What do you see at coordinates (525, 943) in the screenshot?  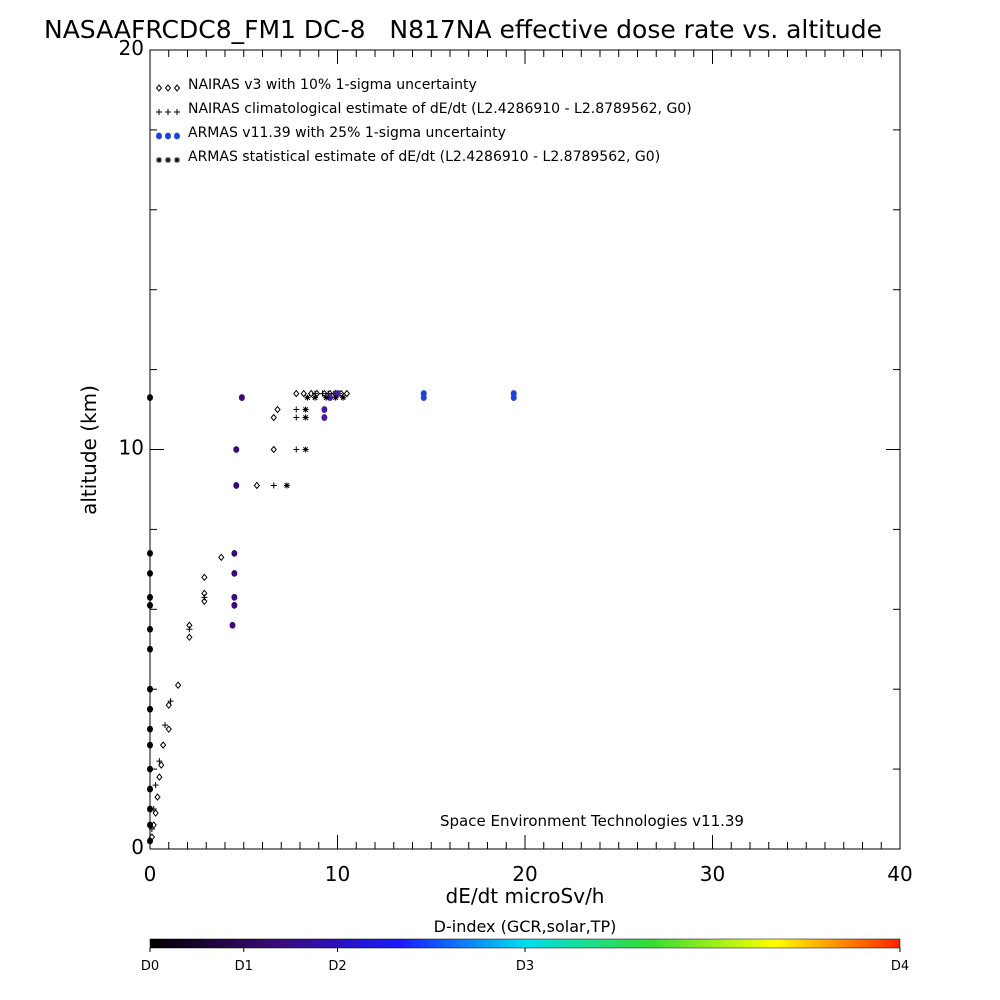 I see `colorbar` at bounding box center [525, 943].